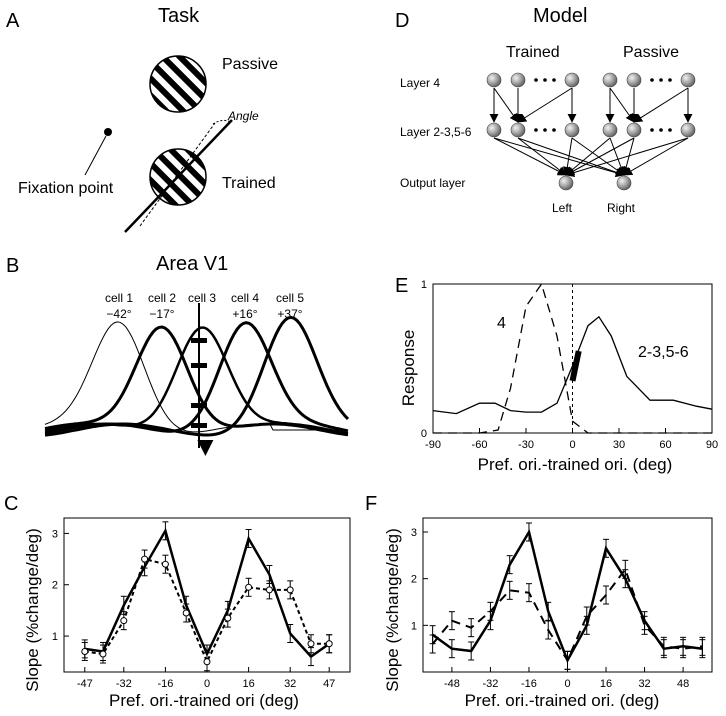 This screenshot has width=726, height=716. Describe the element at coordinates (533, 52) in the screenshot. I see `trained-group-label: Trained` at that location.